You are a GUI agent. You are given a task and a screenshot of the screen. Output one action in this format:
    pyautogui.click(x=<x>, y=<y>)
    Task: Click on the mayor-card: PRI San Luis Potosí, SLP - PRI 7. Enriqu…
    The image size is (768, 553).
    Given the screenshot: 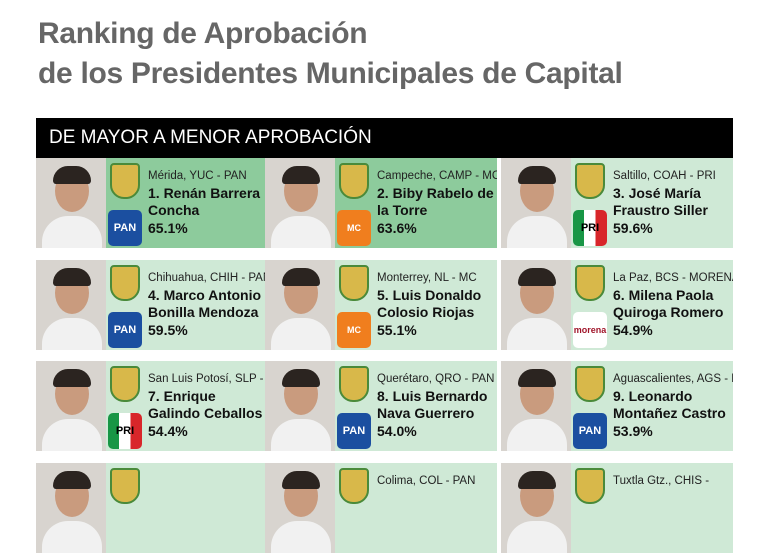 What is the action you would take?
    pyautogui.click(x=150, y=406)
    